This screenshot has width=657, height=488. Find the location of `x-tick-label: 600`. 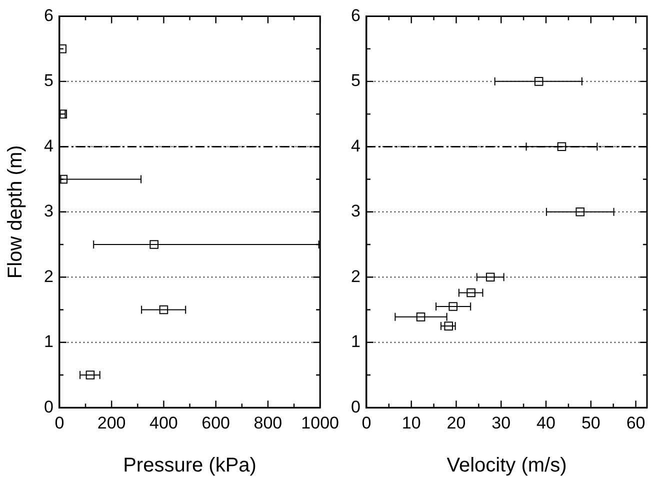

x-tick-label: 600 is located at coordinates (216, 422).